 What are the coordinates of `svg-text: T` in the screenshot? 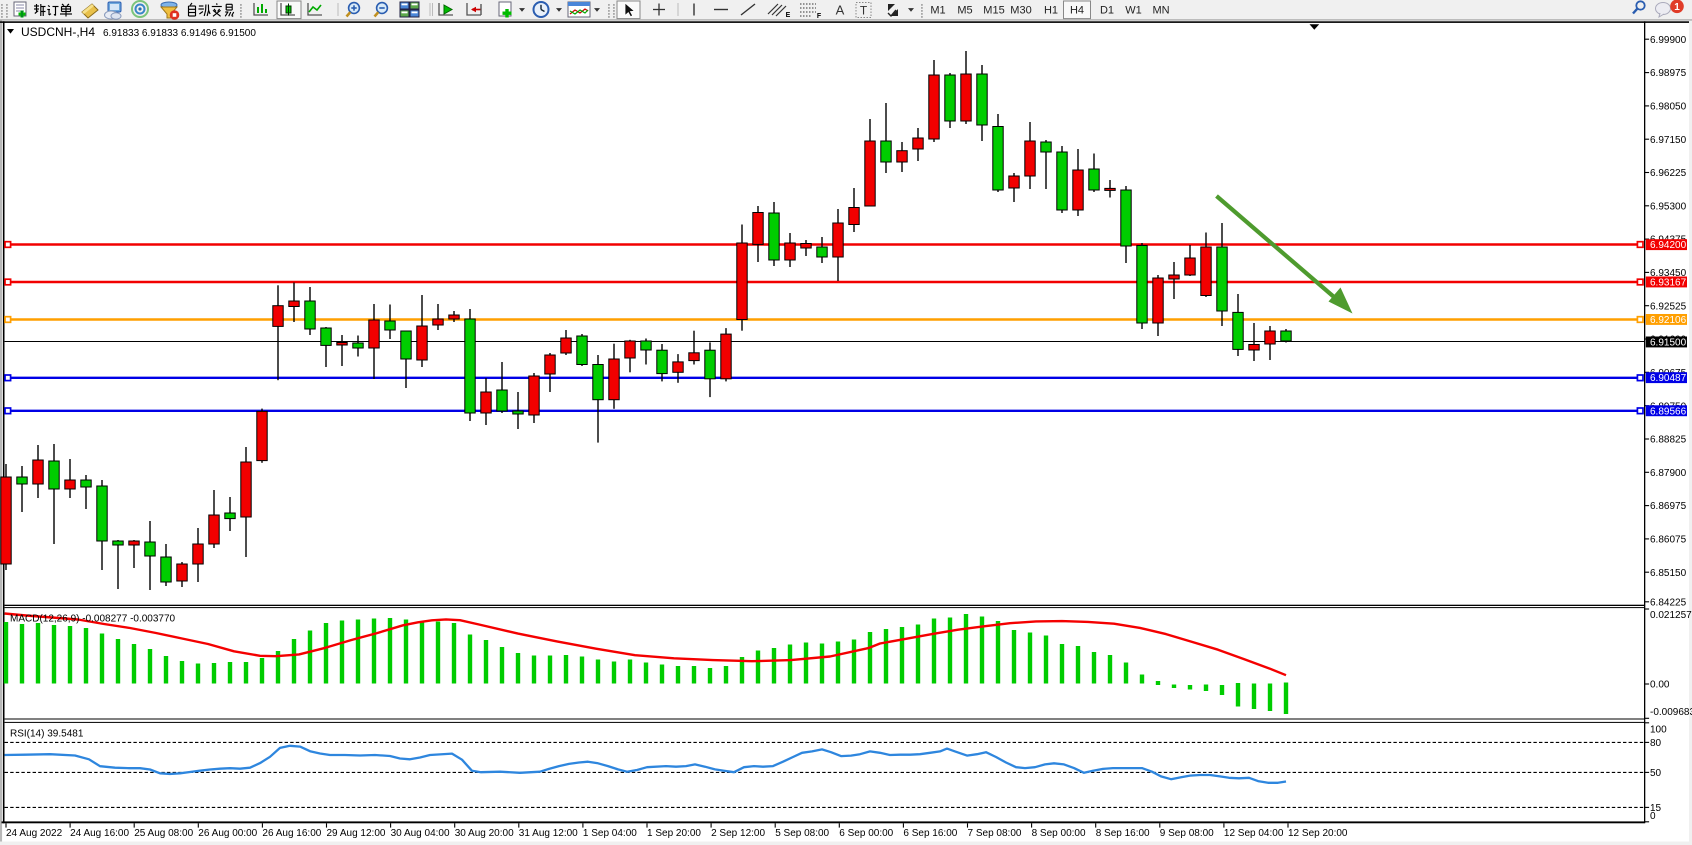 It's located at (864, 11).